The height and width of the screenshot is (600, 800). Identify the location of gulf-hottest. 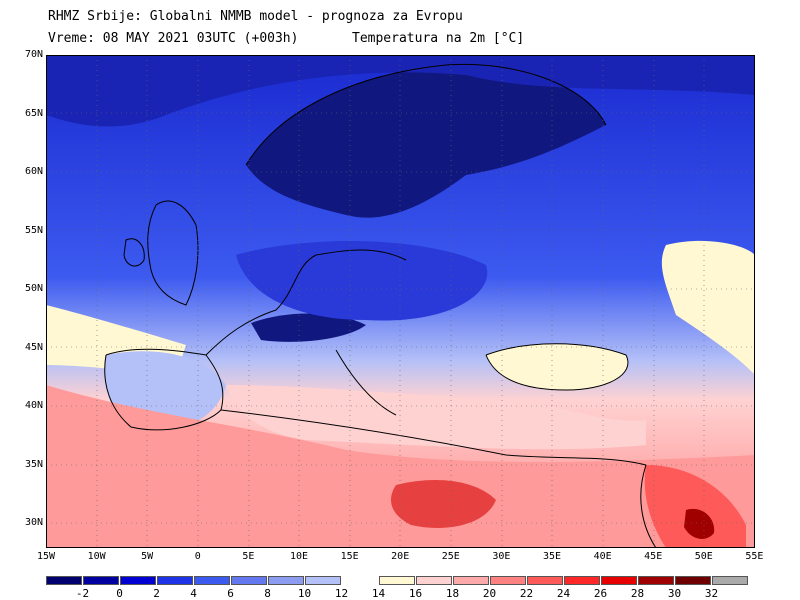
(699, 523).